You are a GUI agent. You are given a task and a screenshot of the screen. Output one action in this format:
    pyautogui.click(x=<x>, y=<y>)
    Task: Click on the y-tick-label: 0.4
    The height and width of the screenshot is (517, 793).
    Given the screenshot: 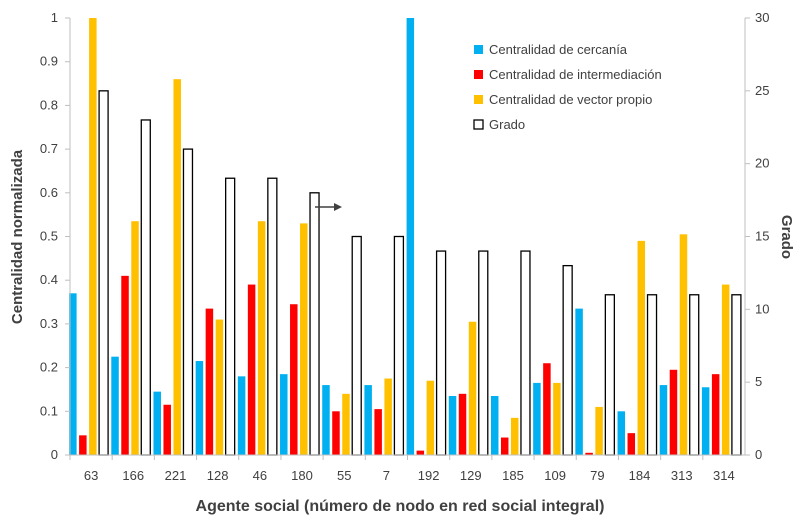 What is the action you would take?
    pyautogui.click(x=49, y=279)
    